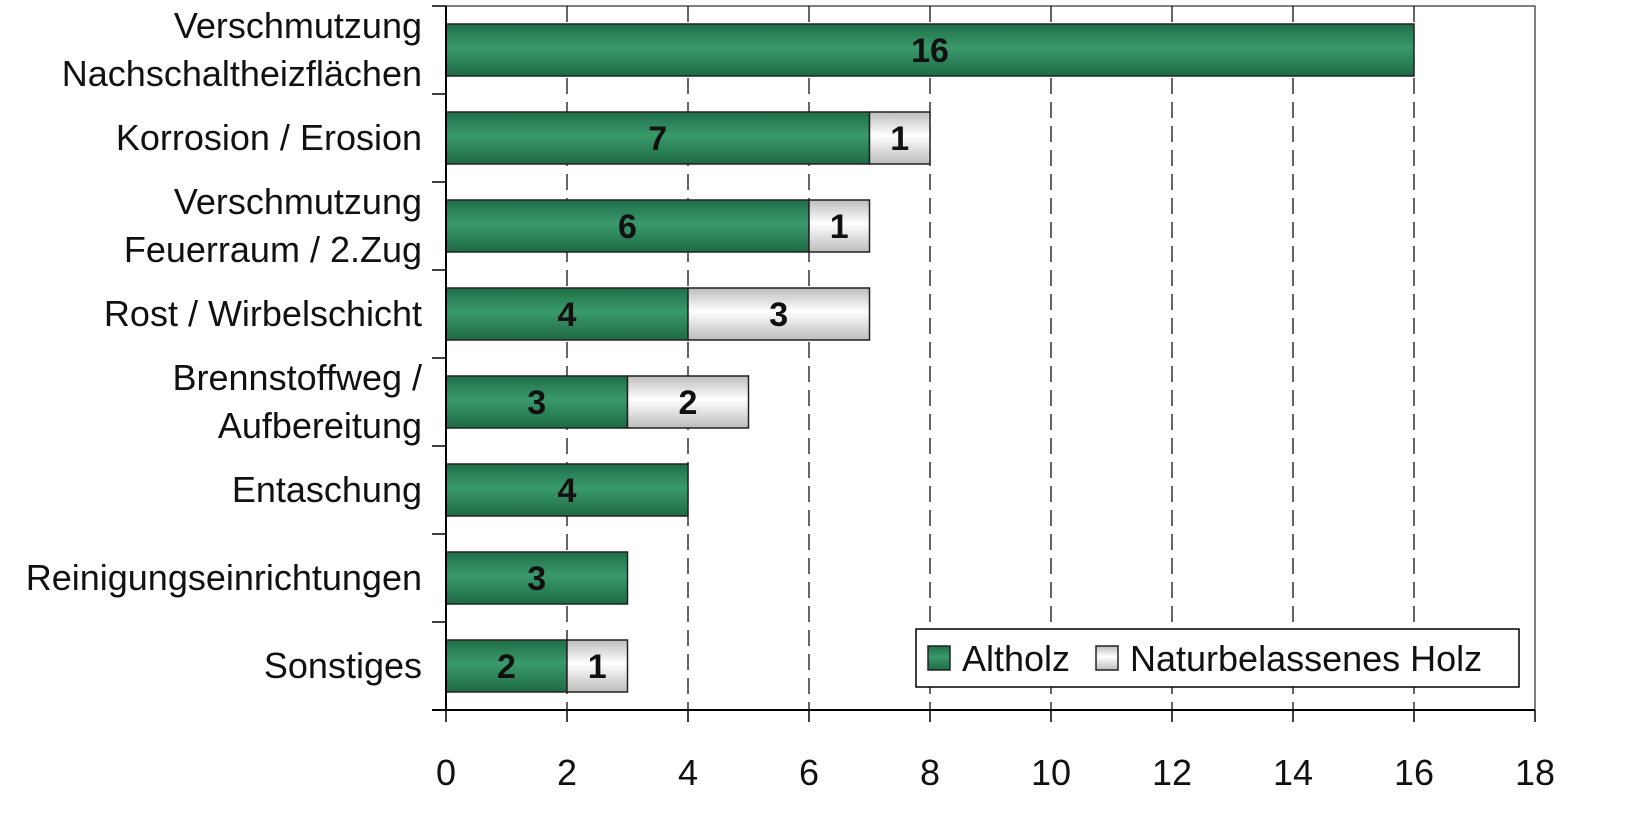 The height and width of the screenshot is (818, 1625). I want to click on category-label: Sonstiges, so click(343, 665).